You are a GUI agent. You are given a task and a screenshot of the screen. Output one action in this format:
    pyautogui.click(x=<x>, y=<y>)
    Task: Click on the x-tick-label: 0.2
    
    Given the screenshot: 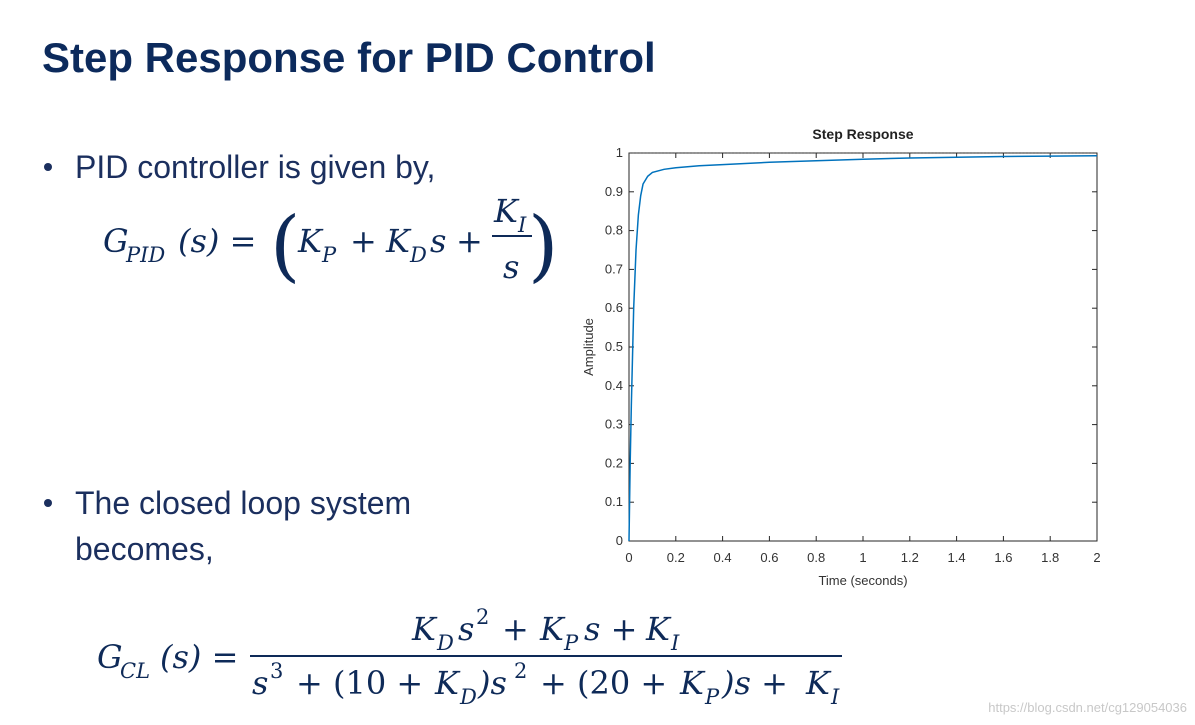 What is the action you would take?
    pyautogui.click(x=676, y=557)
    